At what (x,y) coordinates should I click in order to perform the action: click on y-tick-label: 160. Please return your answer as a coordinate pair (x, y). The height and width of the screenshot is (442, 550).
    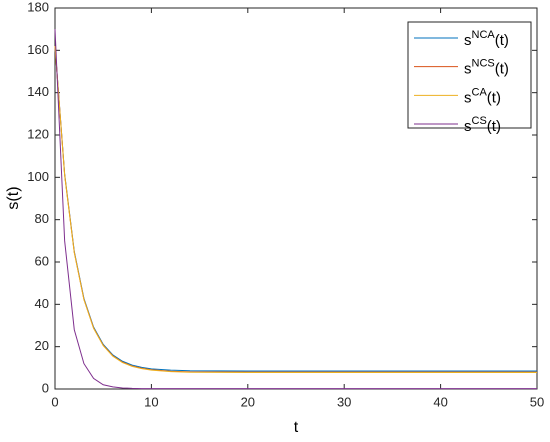
    Looking at the image, I should click on (38, 49).